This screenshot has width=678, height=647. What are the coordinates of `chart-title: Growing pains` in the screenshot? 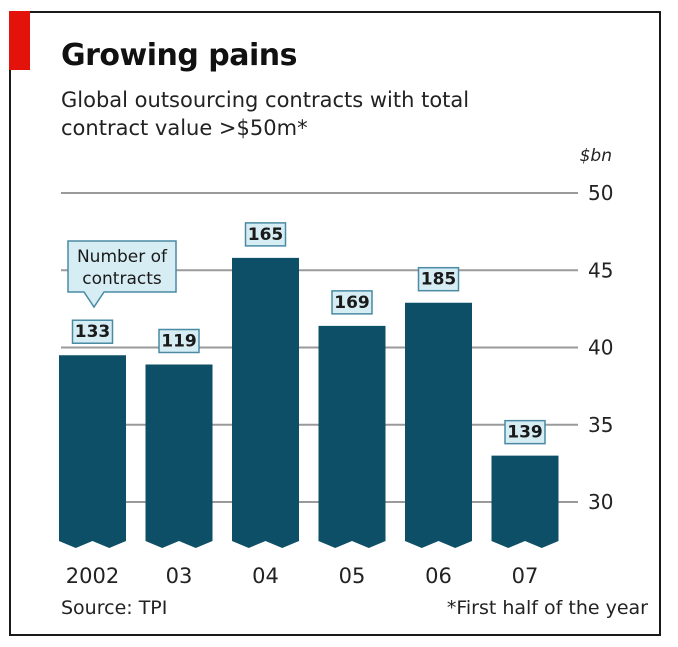 It's located at (179, 55).